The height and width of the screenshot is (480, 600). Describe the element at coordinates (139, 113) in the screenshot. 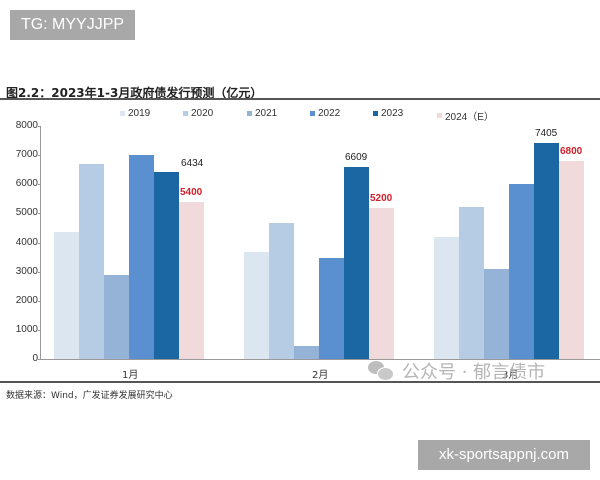

I see `legend-label: 2019` at that location.